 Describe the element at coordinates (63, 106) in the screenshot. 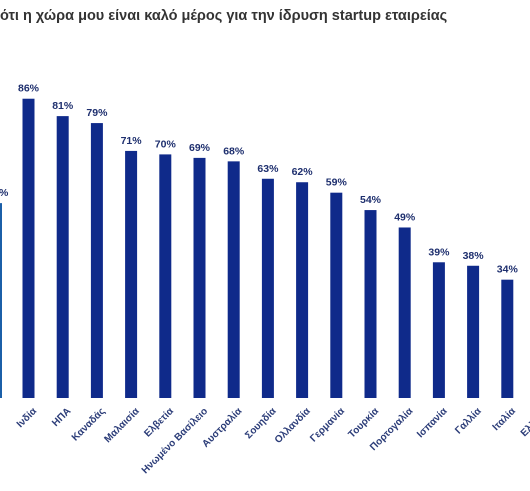

I see `bar-label-1: 81%` at that location.